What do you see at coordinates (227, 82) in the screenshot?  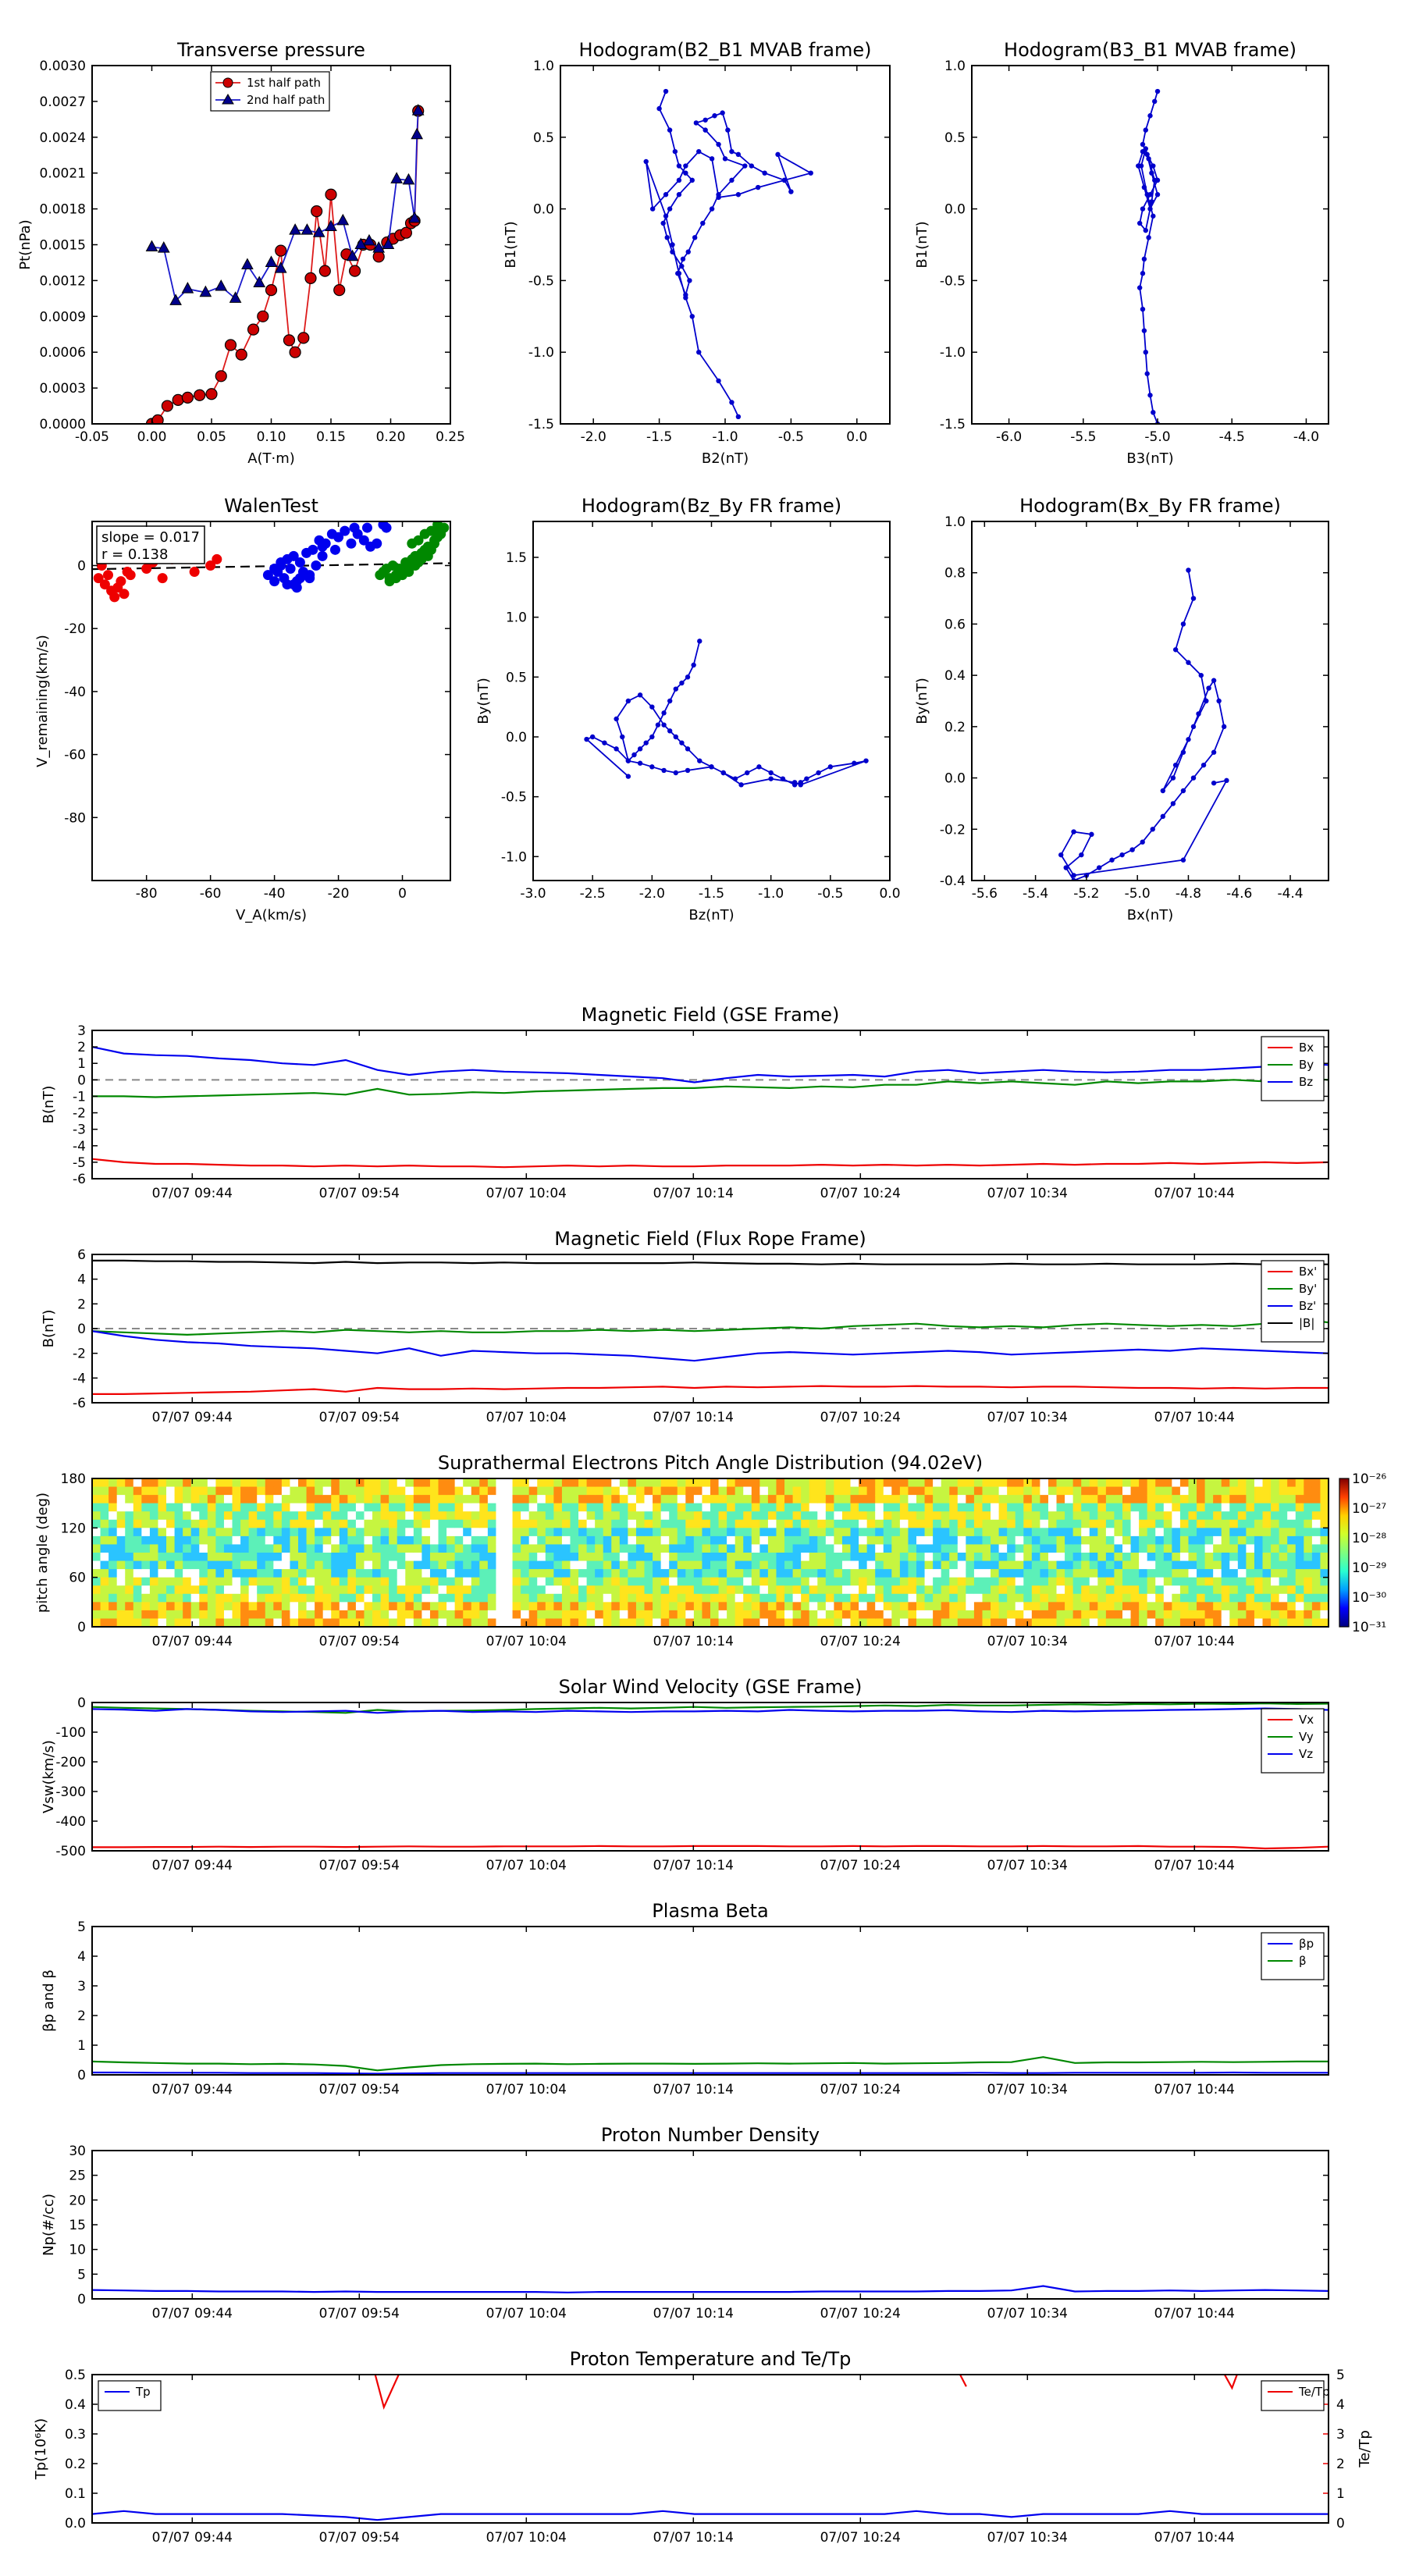 I see `legend-marker` at bounding box center [227, 82].